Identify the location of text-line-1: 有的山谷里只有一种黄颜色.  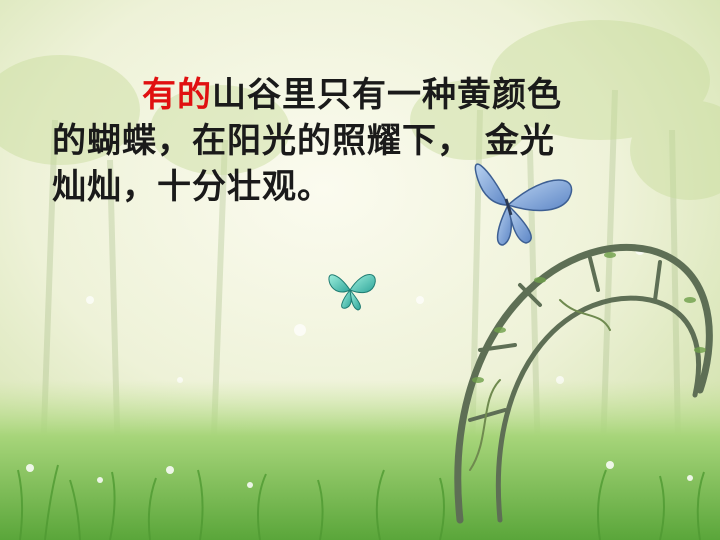
(342, 95).